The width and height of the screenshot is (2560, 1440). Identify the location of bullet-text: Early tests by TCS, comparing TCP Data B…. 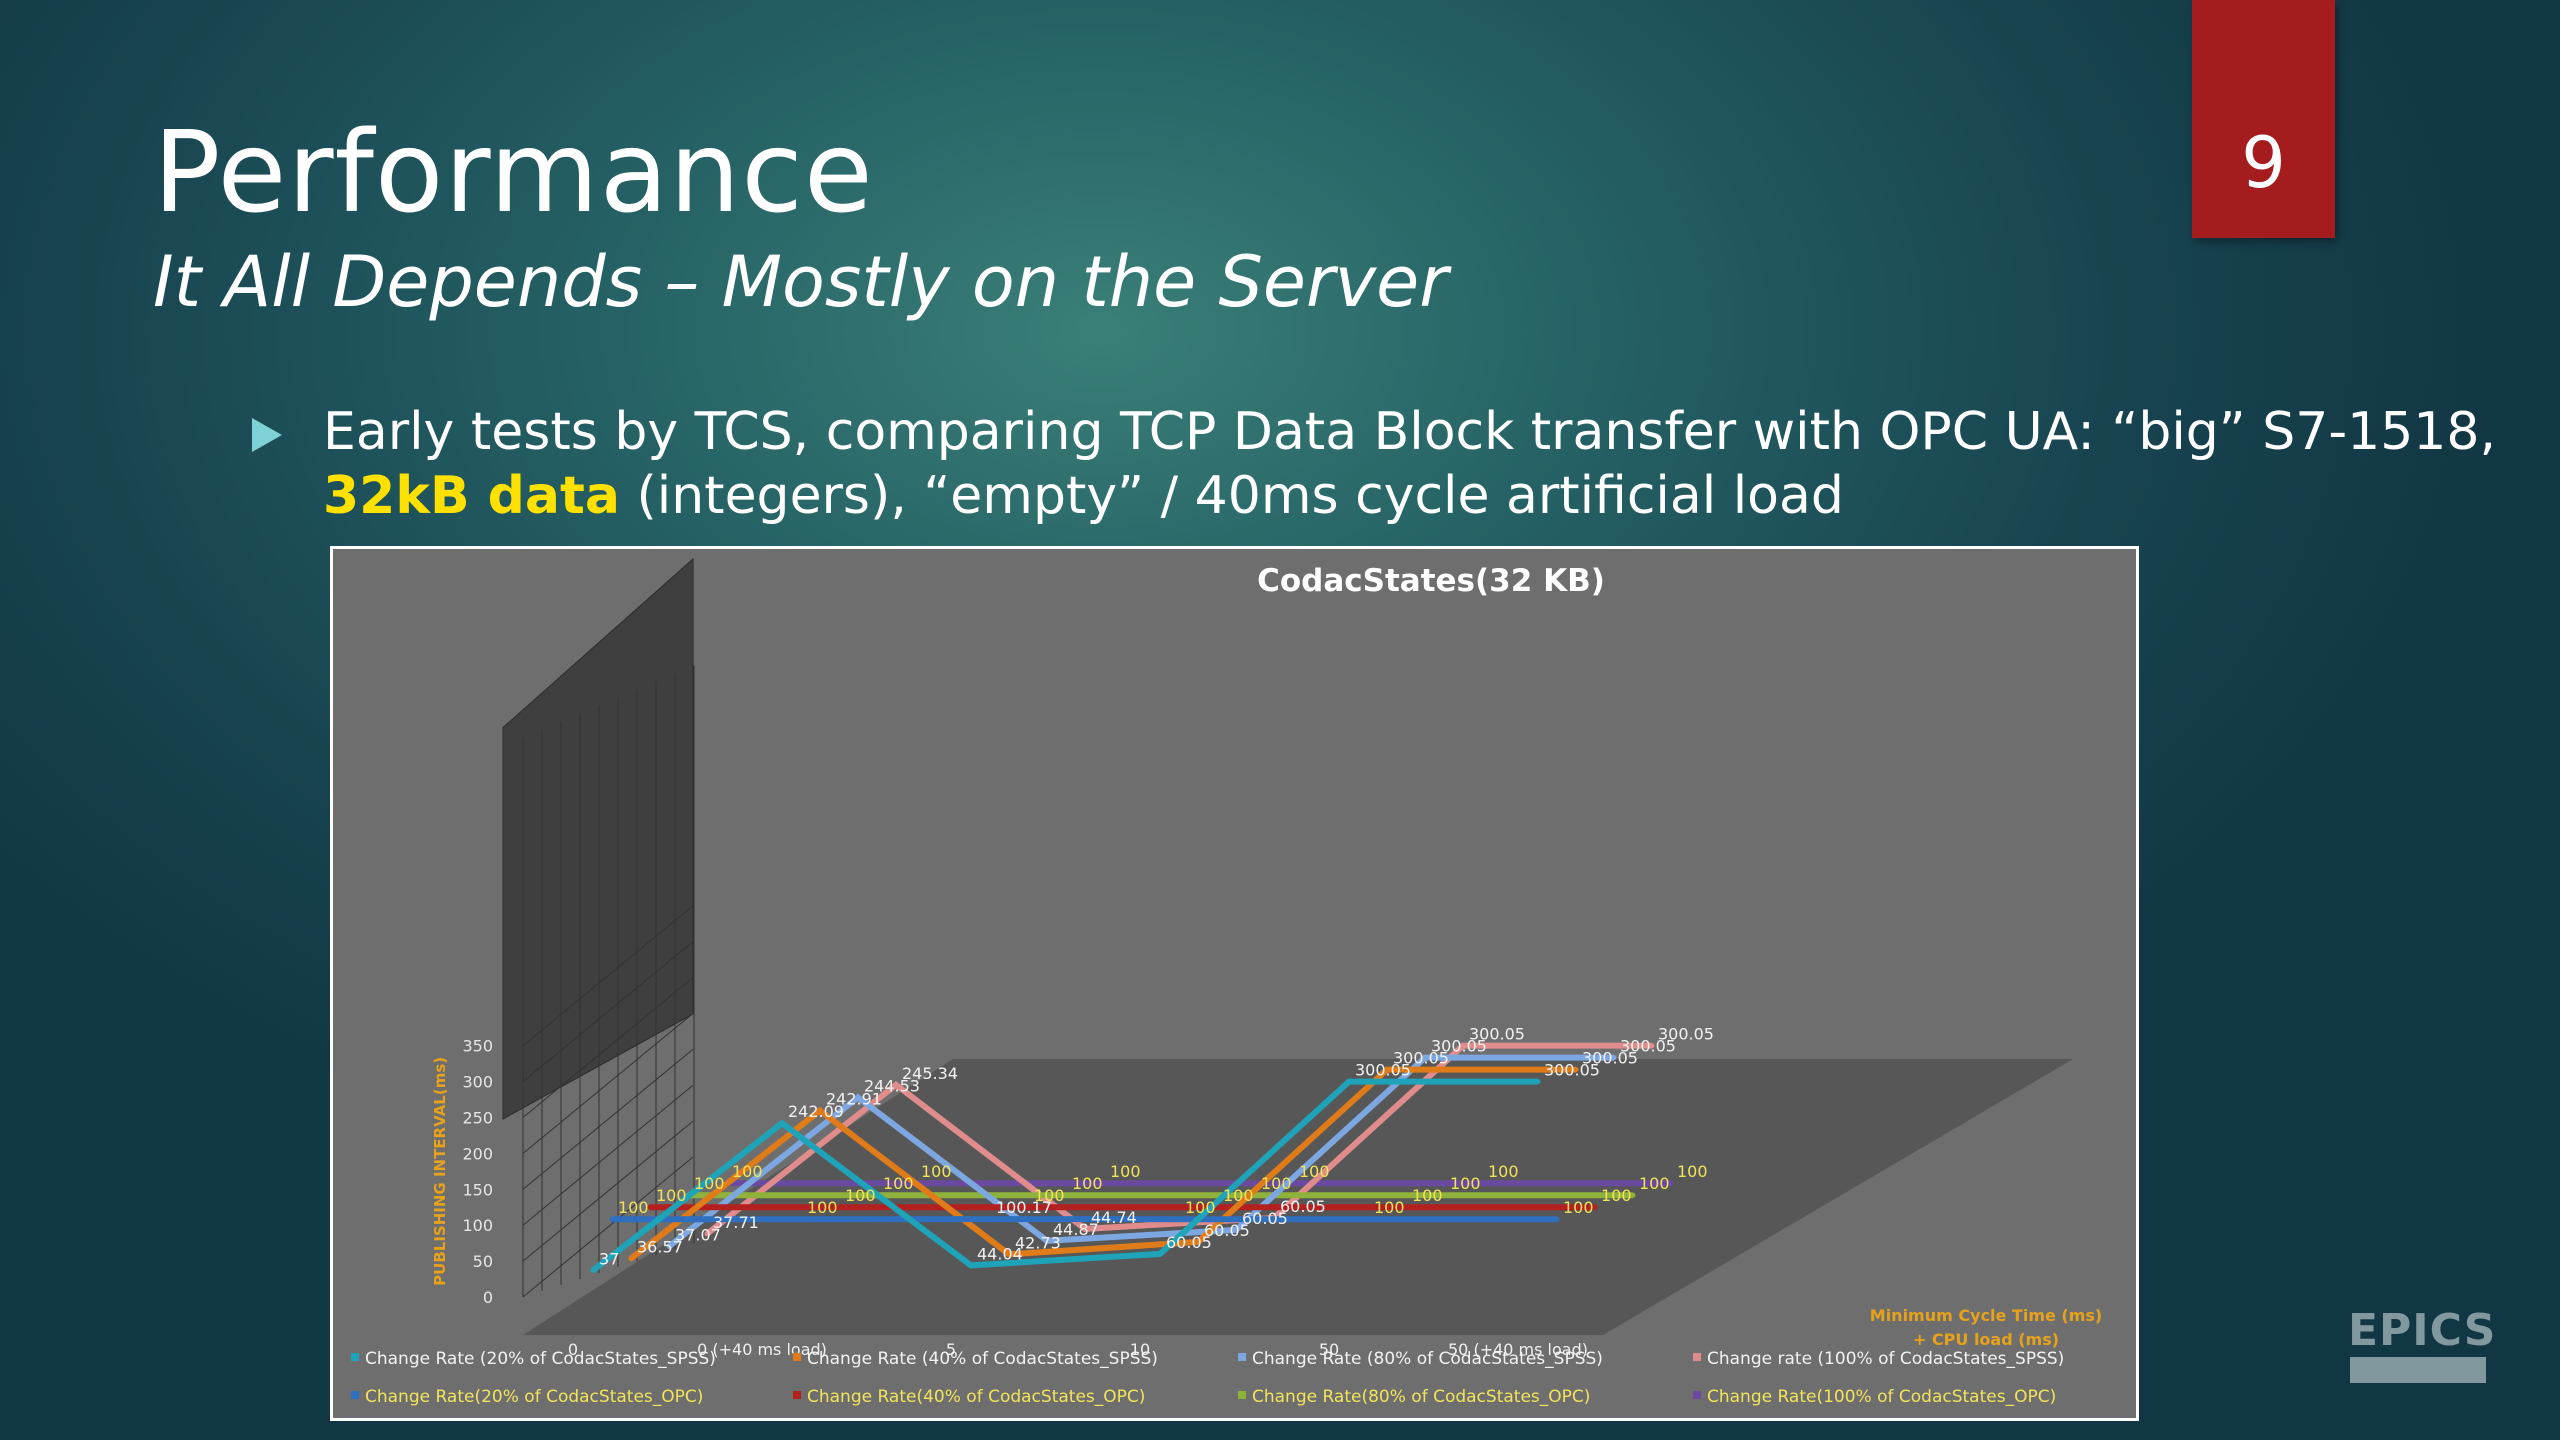
(1413, 464).